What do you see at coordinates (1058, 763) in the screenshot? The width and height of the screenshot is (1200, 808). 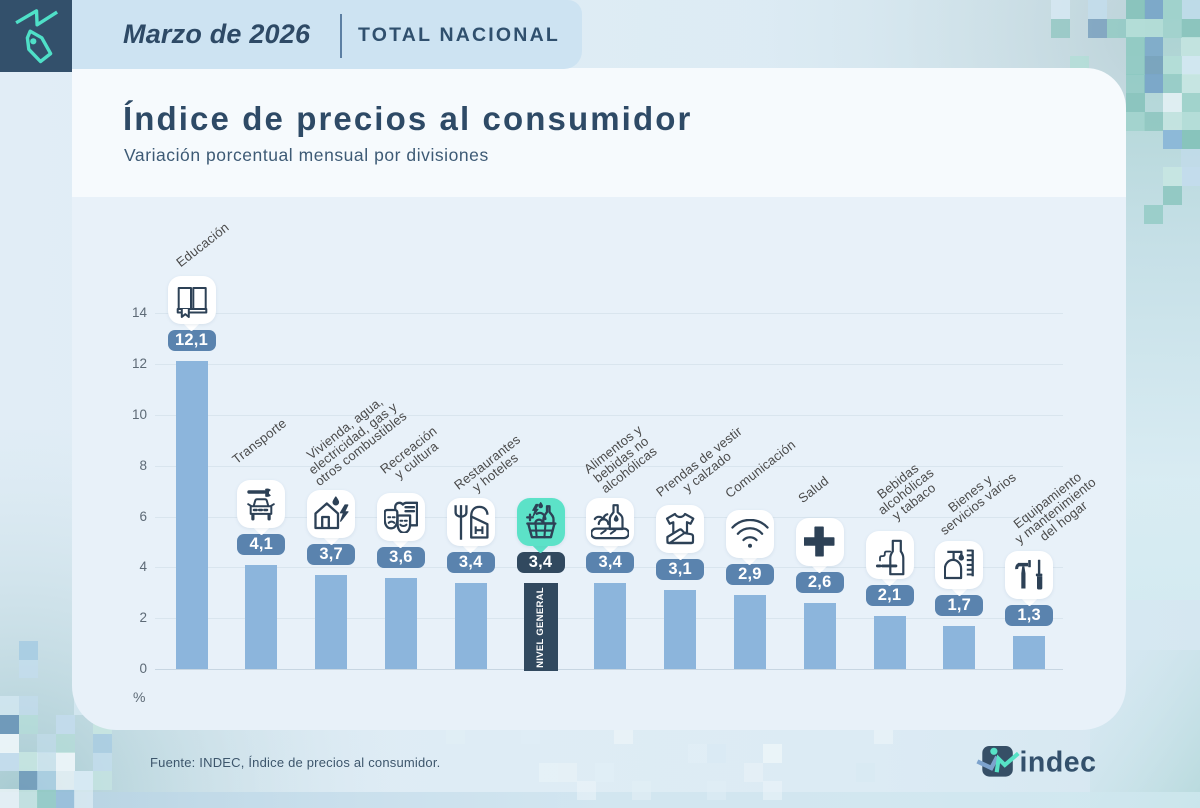 I see `svg-text: indec` at bounding box center [1058, 763].